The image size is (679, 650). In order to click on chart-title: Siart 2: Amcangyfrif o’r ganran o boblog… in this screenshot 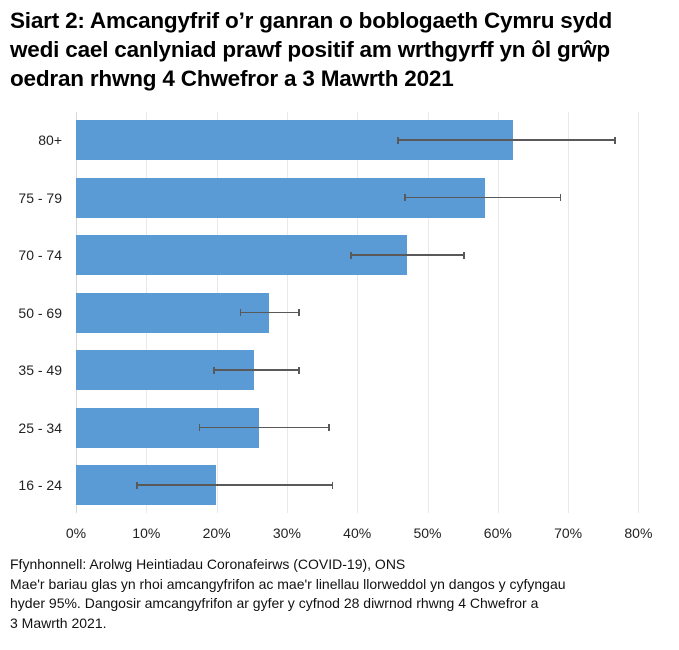, I will do `click(342, 49)`.